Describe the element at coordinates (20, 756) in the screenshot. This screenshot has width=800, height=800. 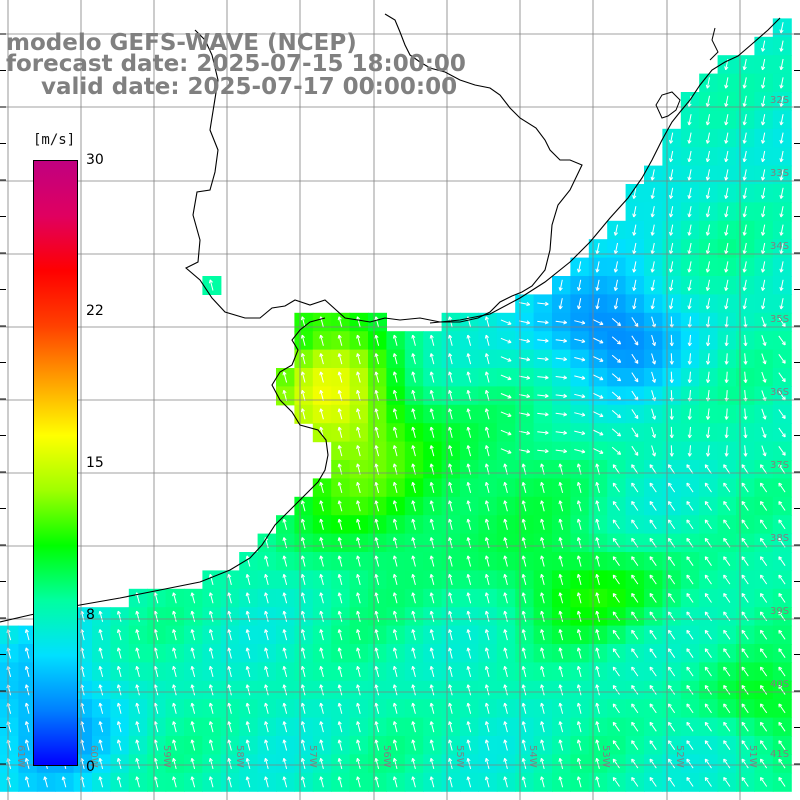
I see `lon-label: 61W` at that location.